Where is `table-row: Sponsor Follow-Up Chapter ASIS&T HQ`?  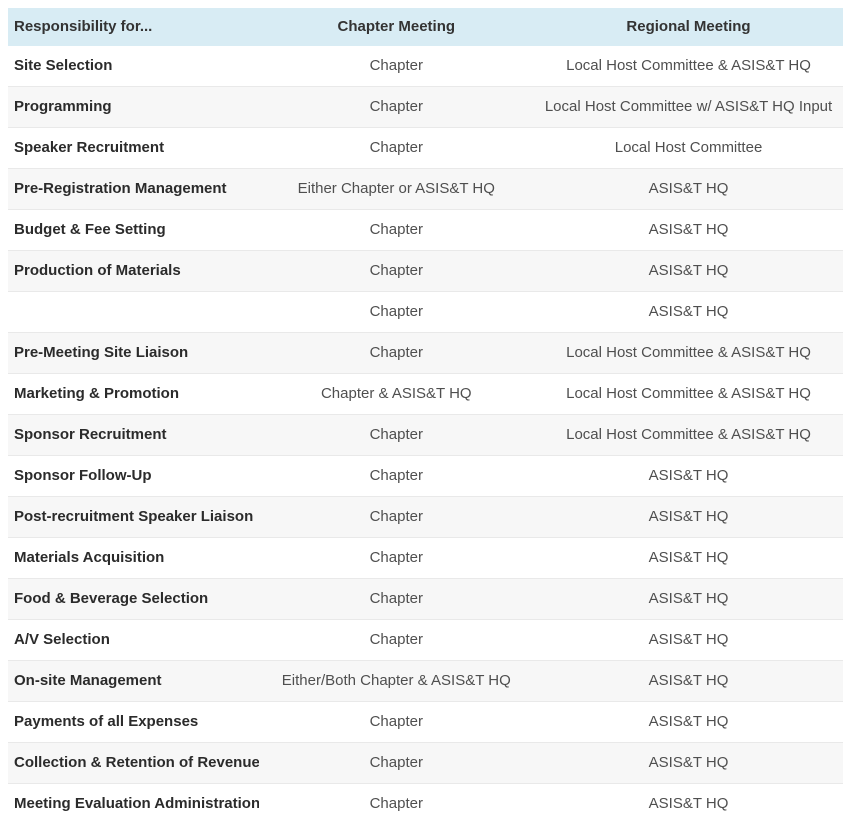 table-row: Sponsor Follow-Up Chapter ASIS&T HQ is located at coordinates (425, 476).